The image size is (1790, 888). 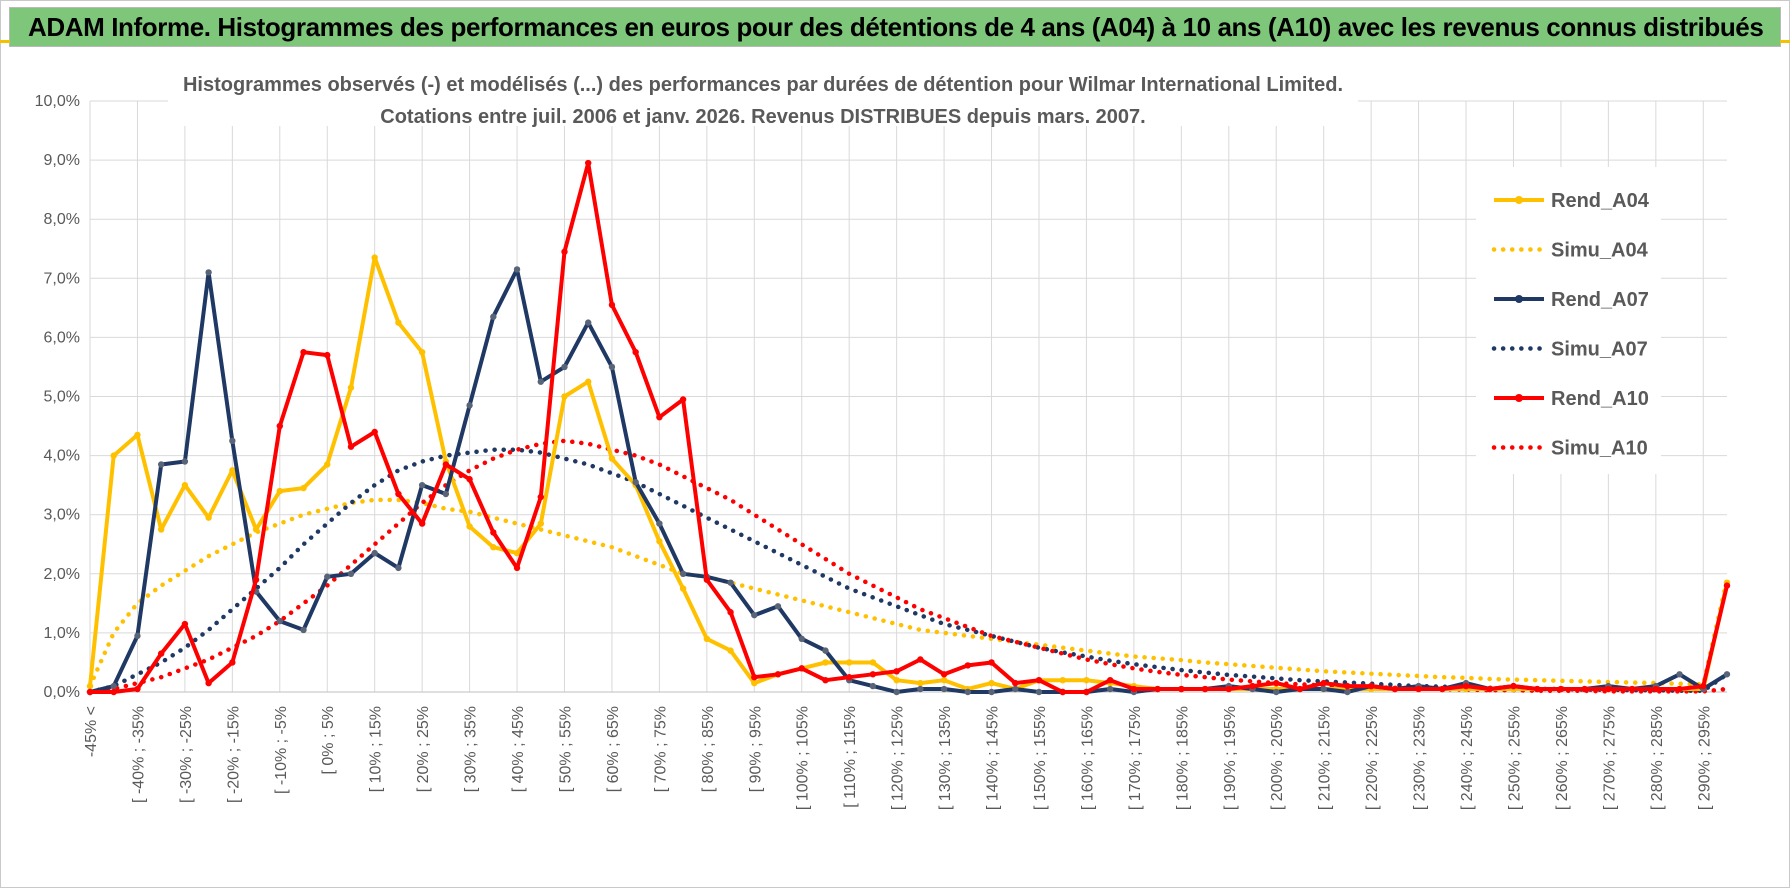 What do you see at coordinates (708, 749) in the screenshot?
I see `x-tick-label: [ 80% ; 85%` at bounding box center [708, 749].